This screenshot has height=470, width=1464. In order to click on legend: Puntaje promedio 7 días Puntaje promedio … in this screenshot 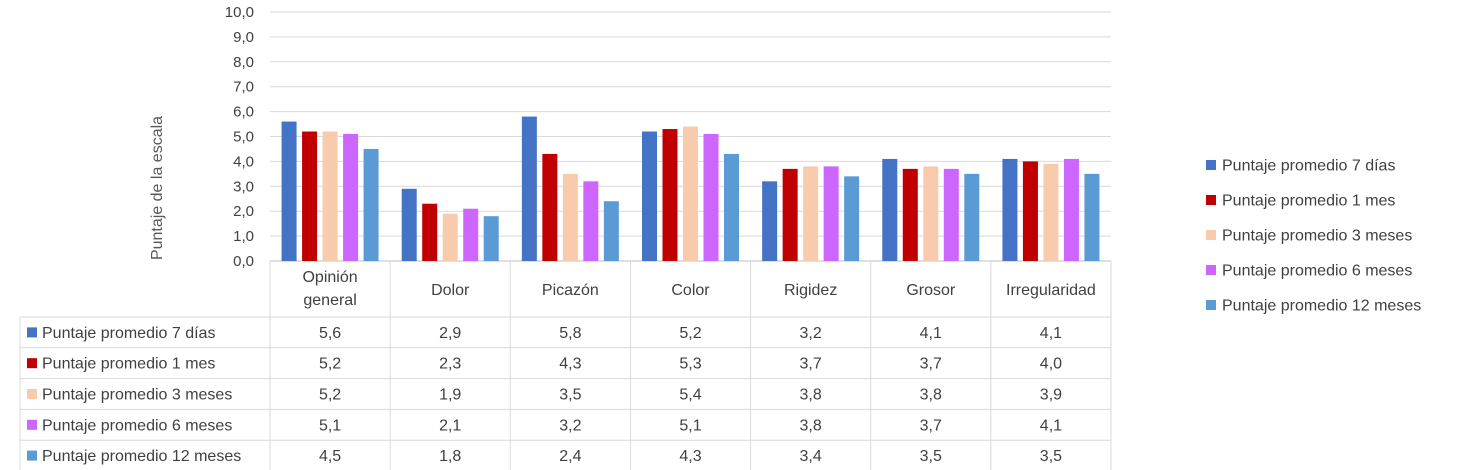, I will do `click(1313, 236)`.